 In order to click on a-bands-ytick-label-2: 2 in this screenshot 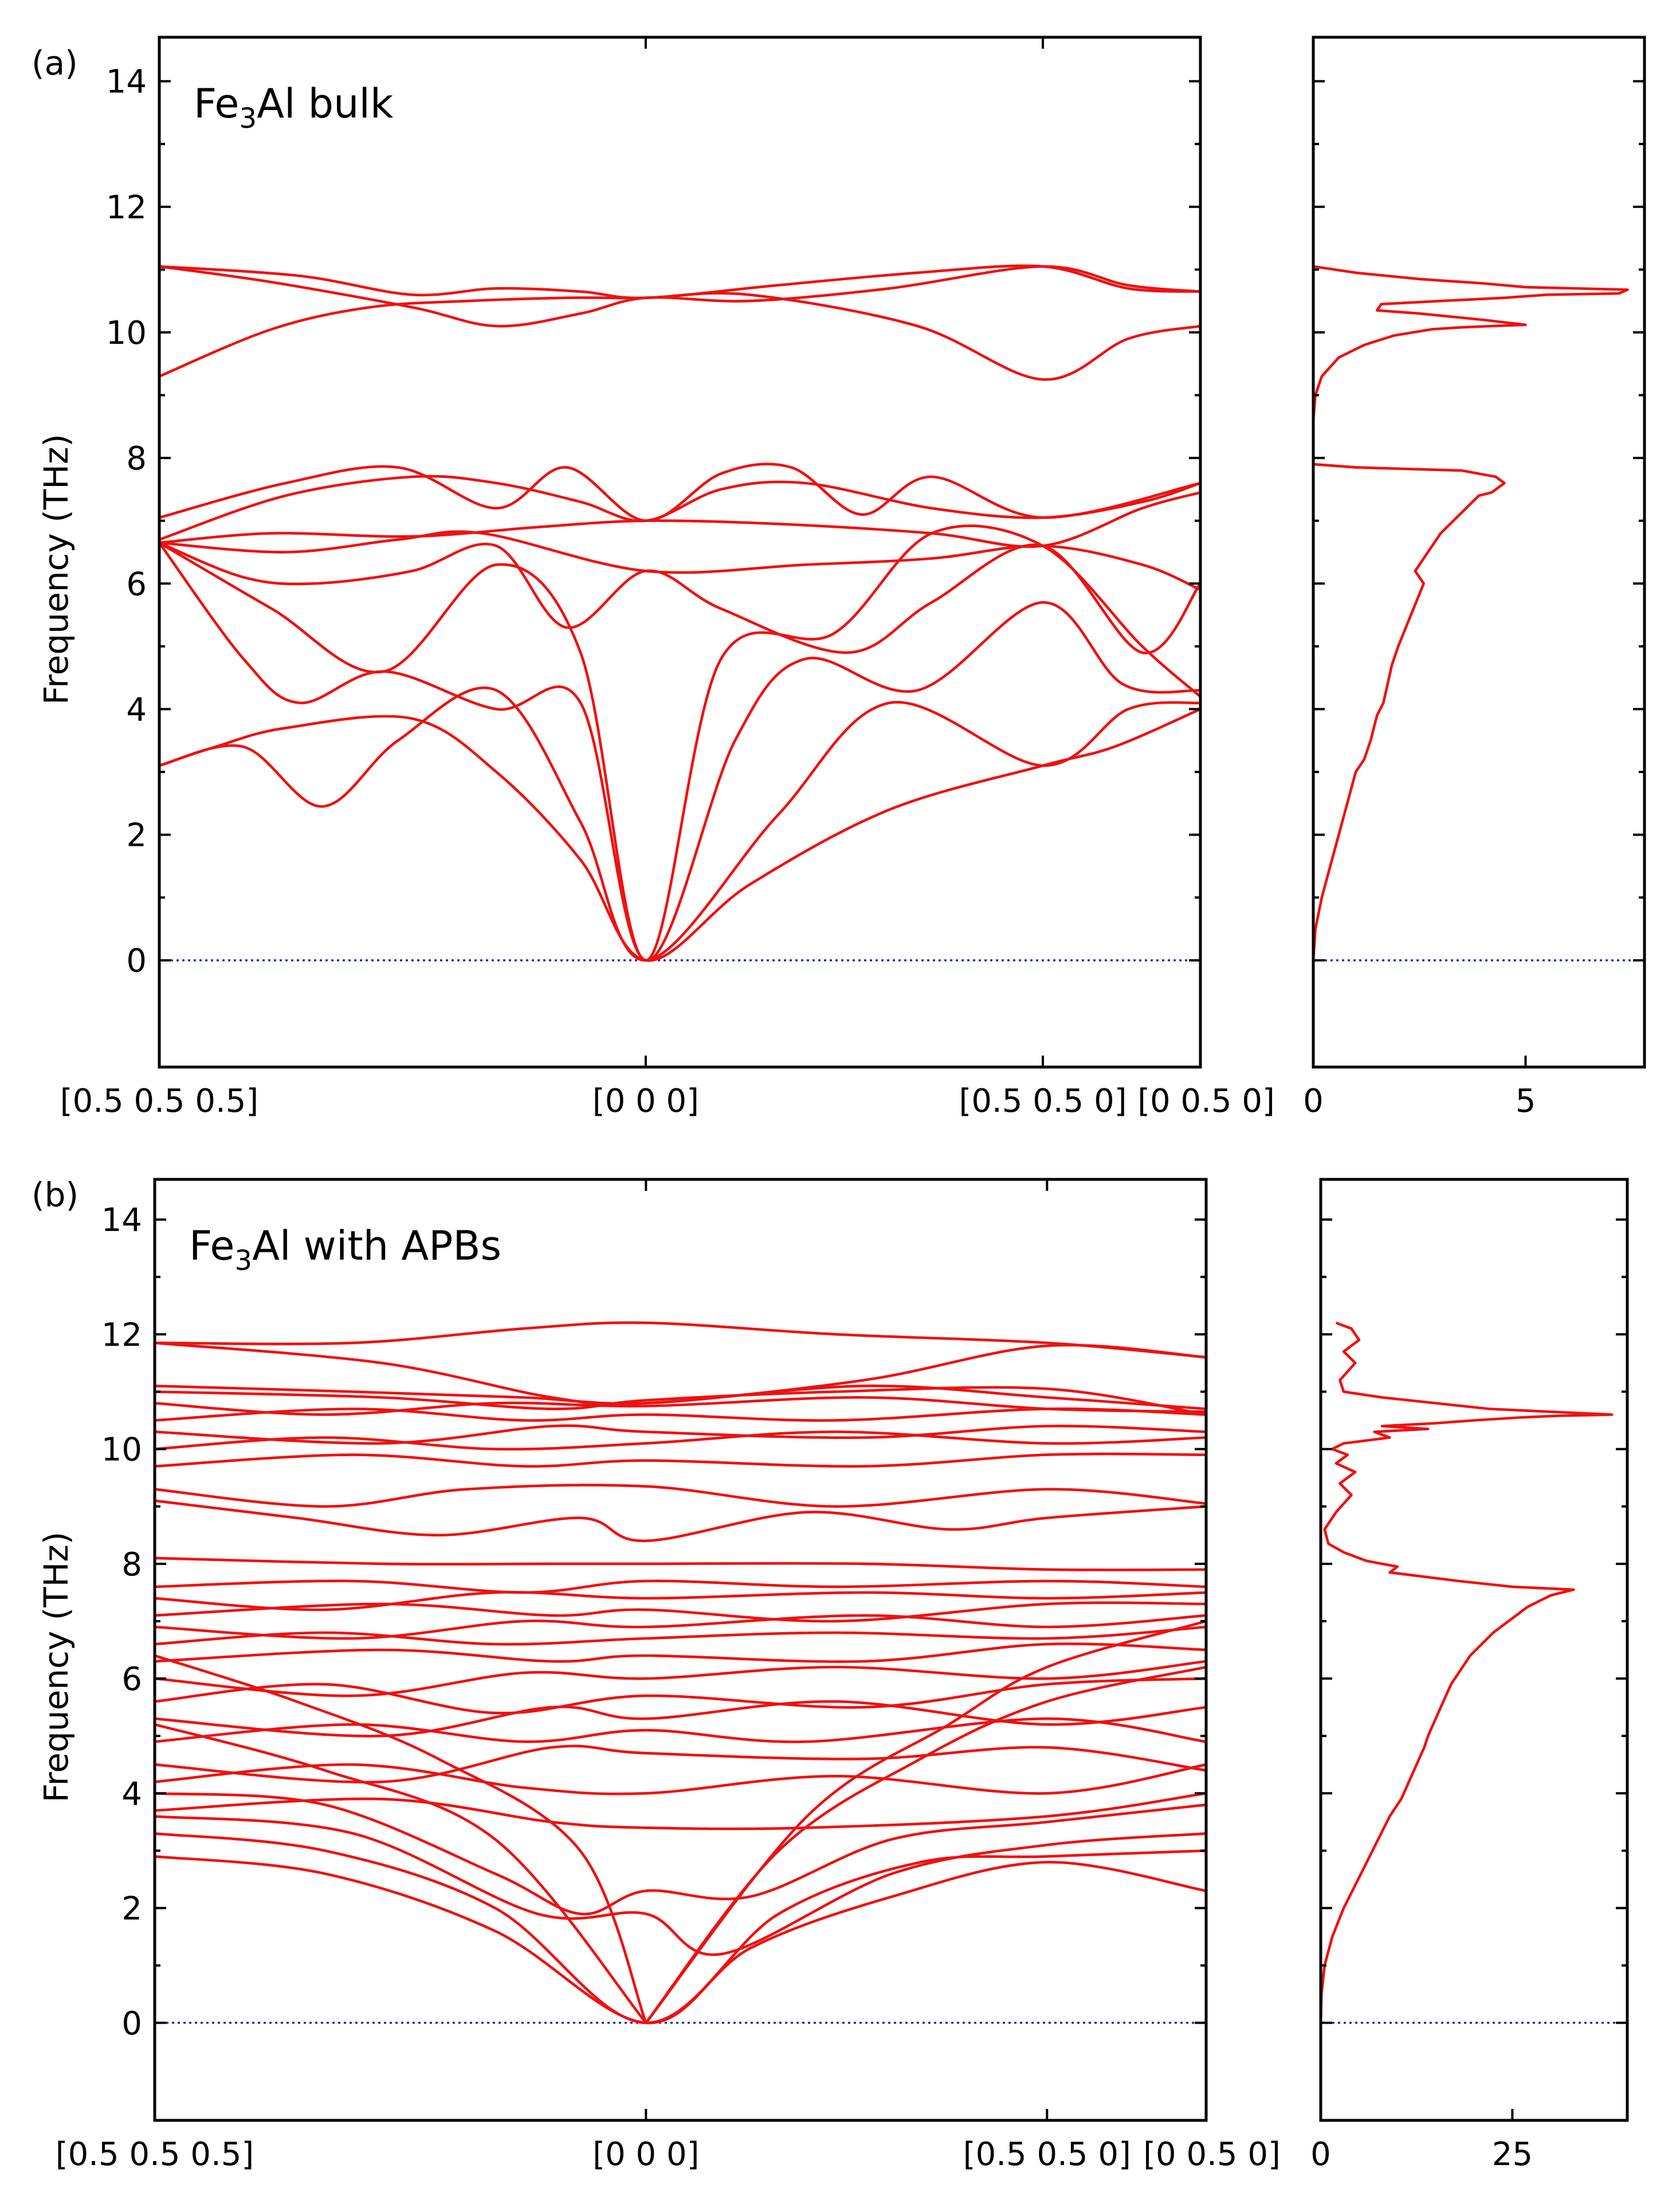, I will do `click(136, 836)`.